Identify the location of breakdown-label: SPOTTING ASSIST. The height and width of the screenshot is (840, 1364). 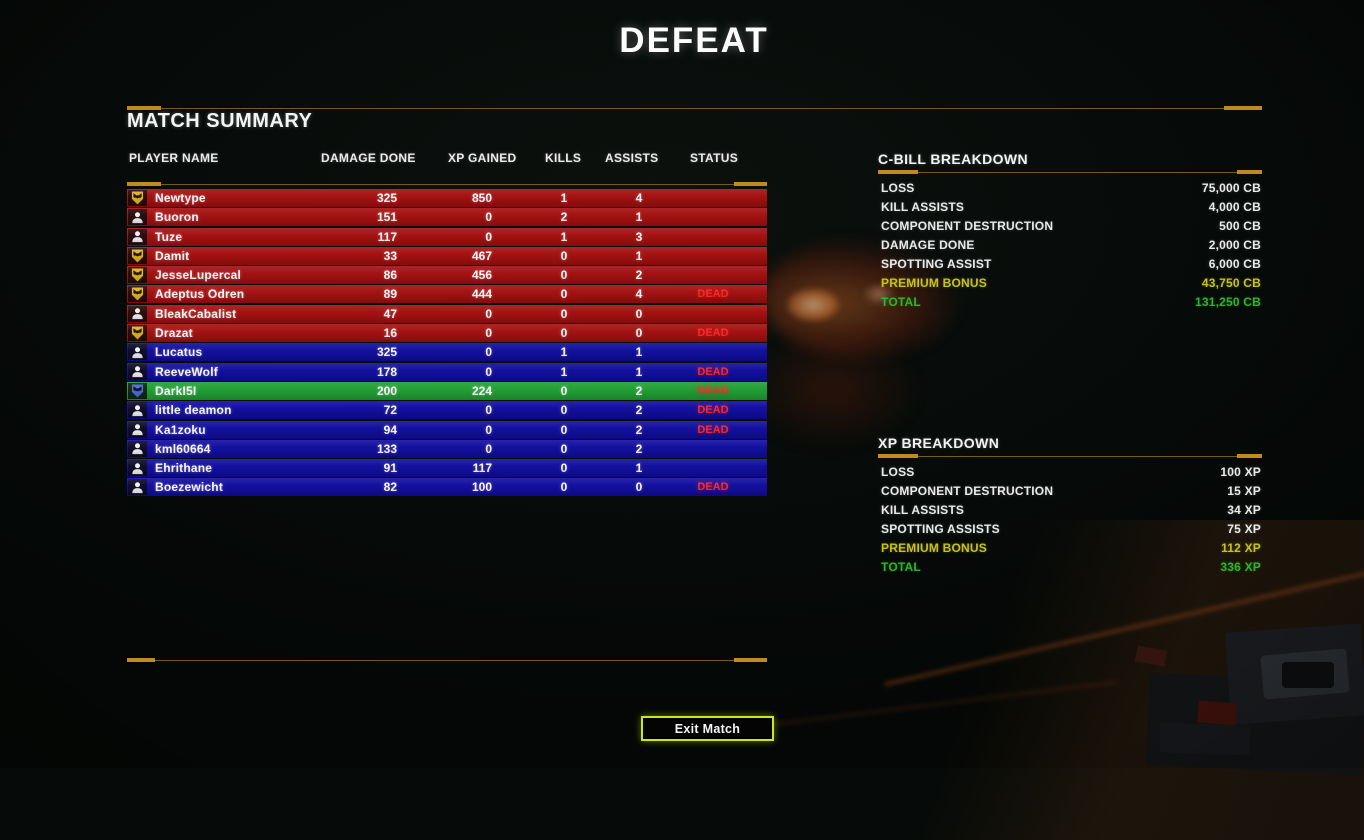
(936, 263).